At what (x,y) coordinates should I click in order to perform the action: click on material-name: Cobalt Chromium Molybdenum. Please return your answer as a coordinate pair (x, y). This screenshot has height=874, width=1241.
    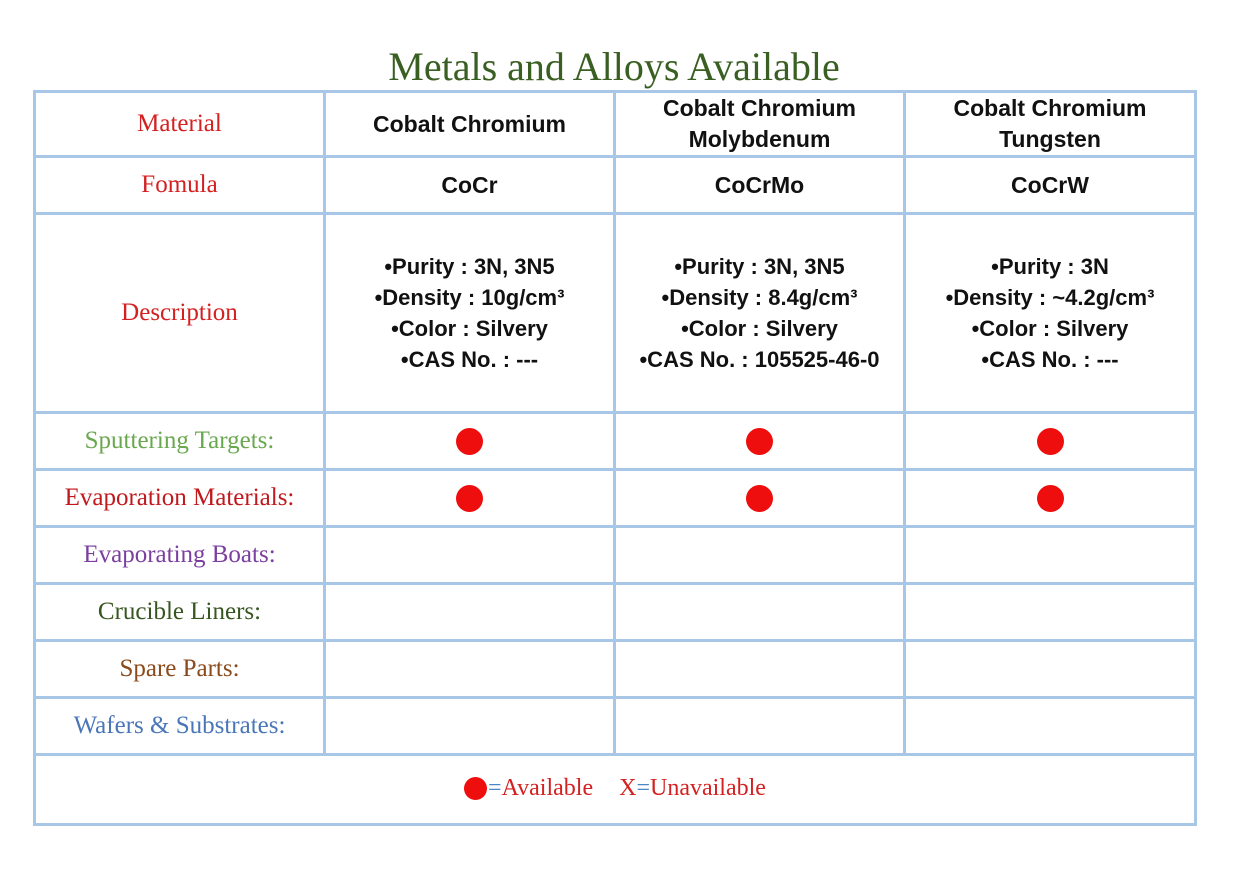
    Looking at the image, I should click on (759, 123).